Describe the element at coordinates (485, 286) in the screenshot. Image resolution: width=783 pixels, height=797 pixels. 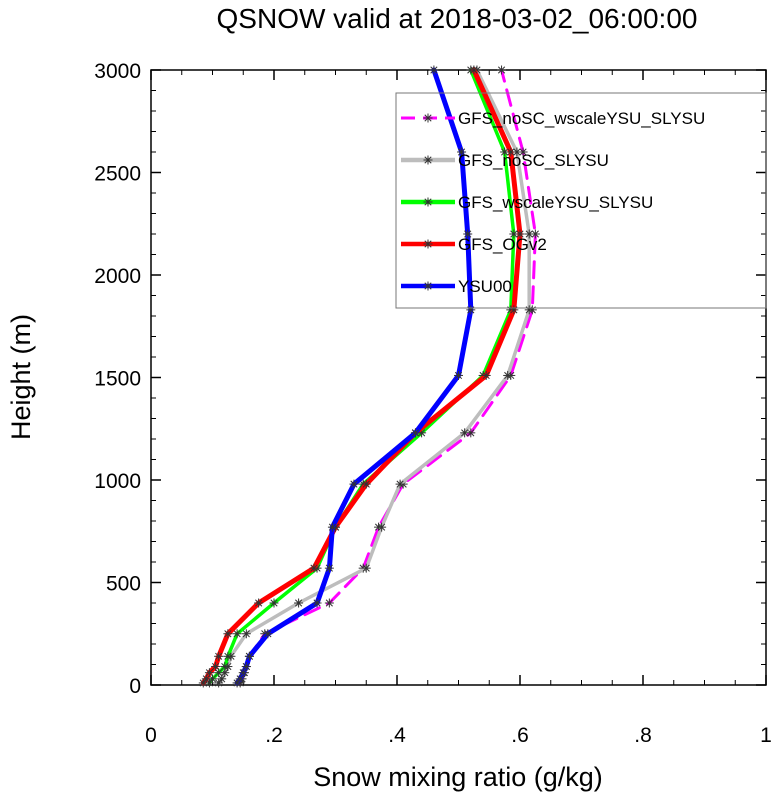
I see `legend-label: YSU00` at that location.